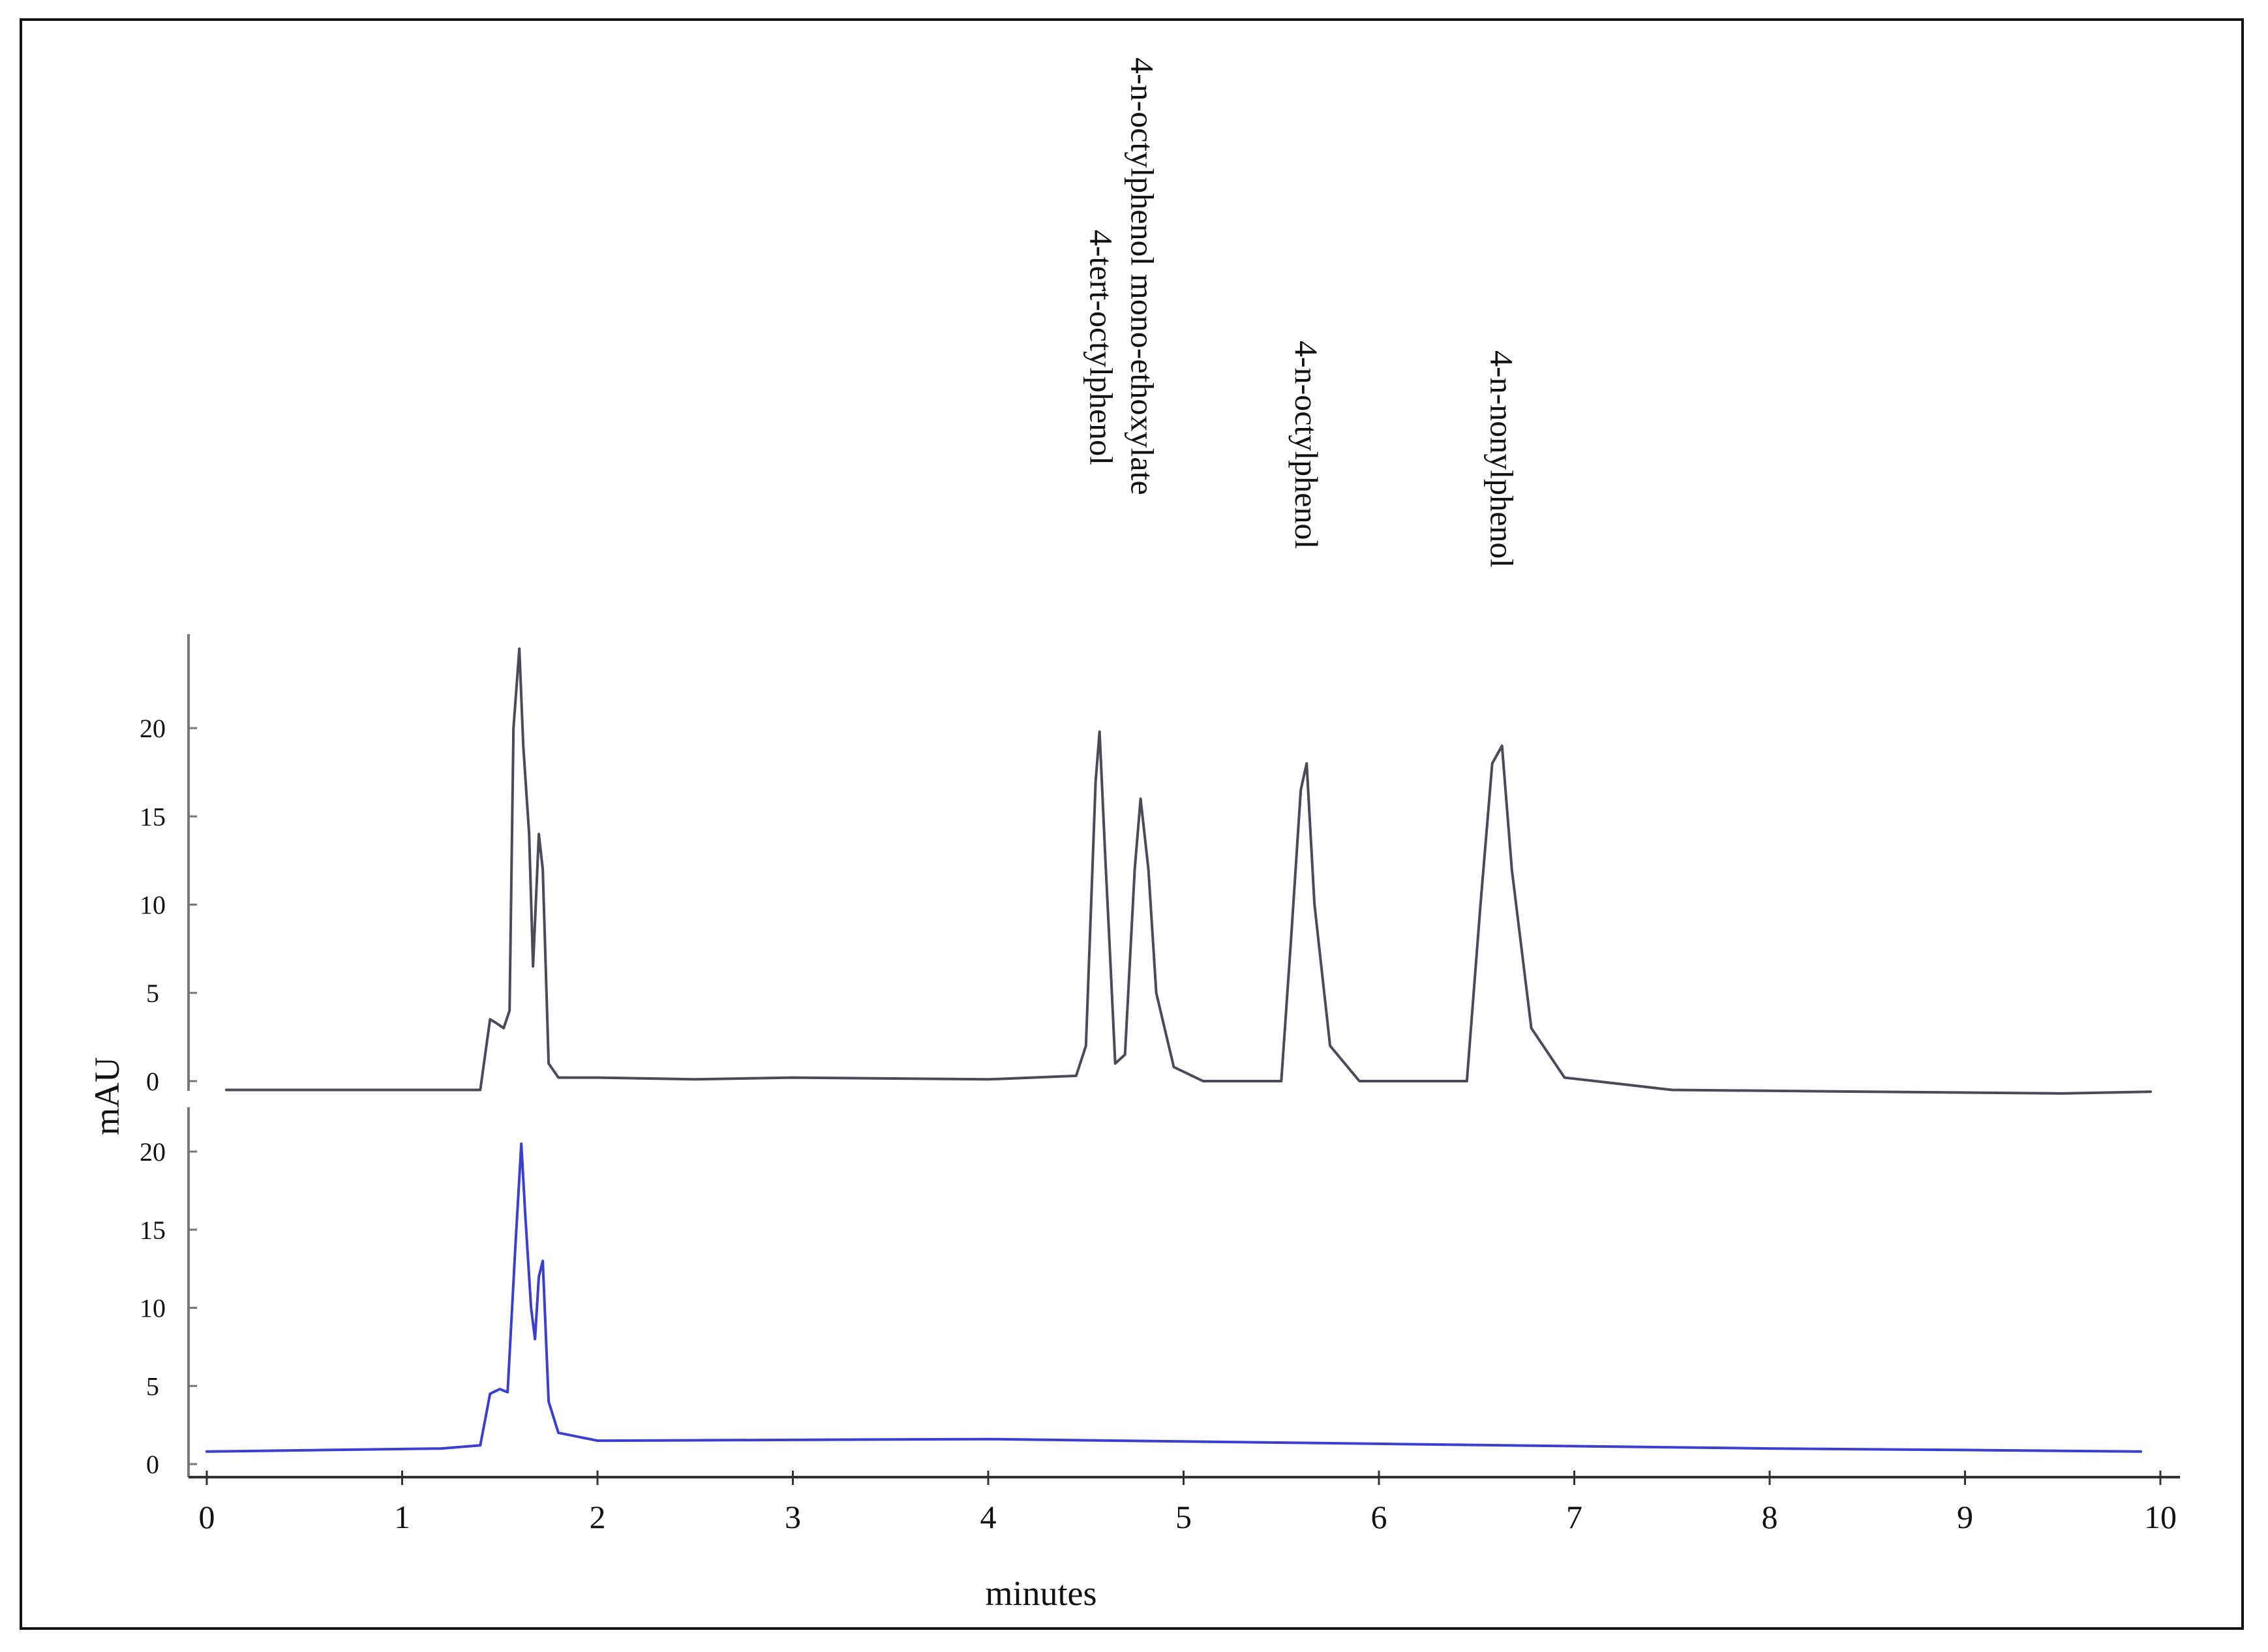 This screenshot has width=2268, height=1652. Describe the element at coordinates (1502, 459) in the screenshot. I see `peak-label-4: 4-n-nonylphenol` at that location.